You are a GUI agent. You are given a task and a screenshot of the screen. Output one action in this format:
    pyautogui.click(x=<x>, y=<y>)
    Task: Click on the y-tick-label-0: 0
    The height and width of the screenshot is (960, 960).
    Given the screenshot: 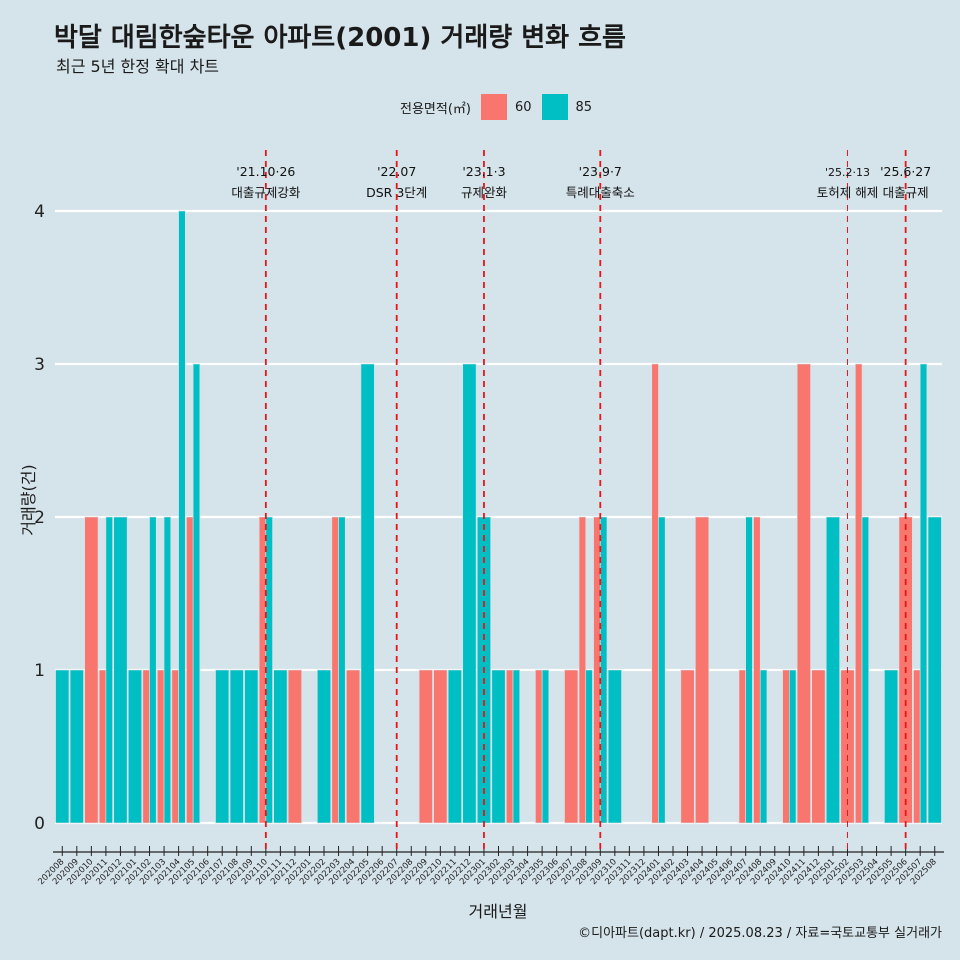 What is the action you would take?
    pyautogui.click(x=39, y=824)
    